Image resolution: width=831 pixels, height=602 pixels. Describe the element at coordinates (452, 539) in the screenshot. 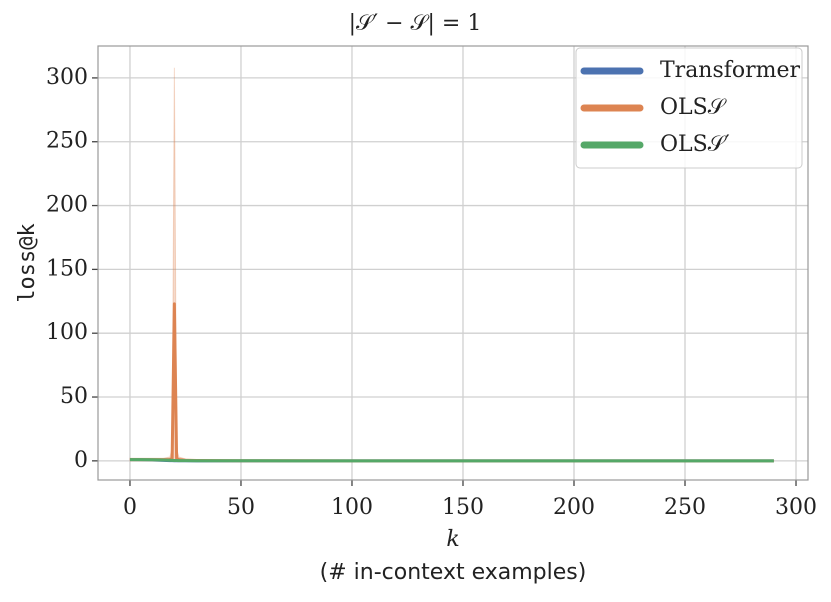

I see `x-axis-label: k` at that location.